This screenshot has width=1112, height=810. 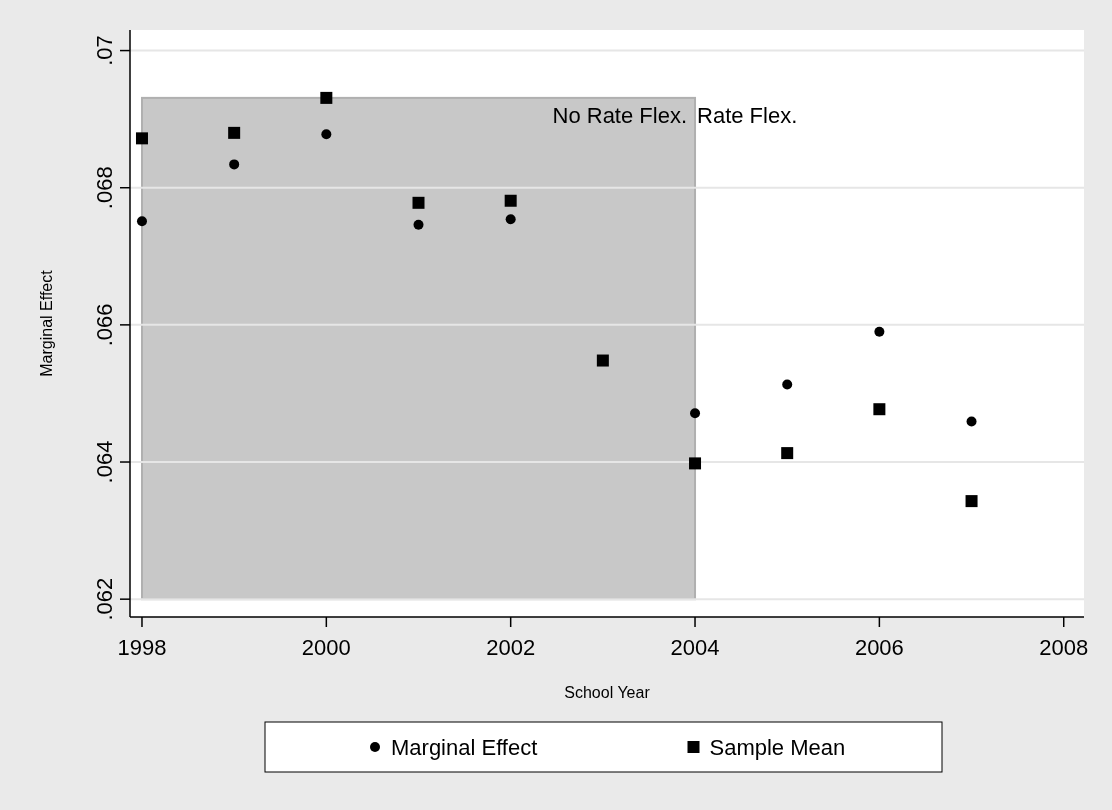 What do you see at coordinates (104, 462) in the screenshot?
I see `y-tick-label: .064` at bounding box center [104, 462].